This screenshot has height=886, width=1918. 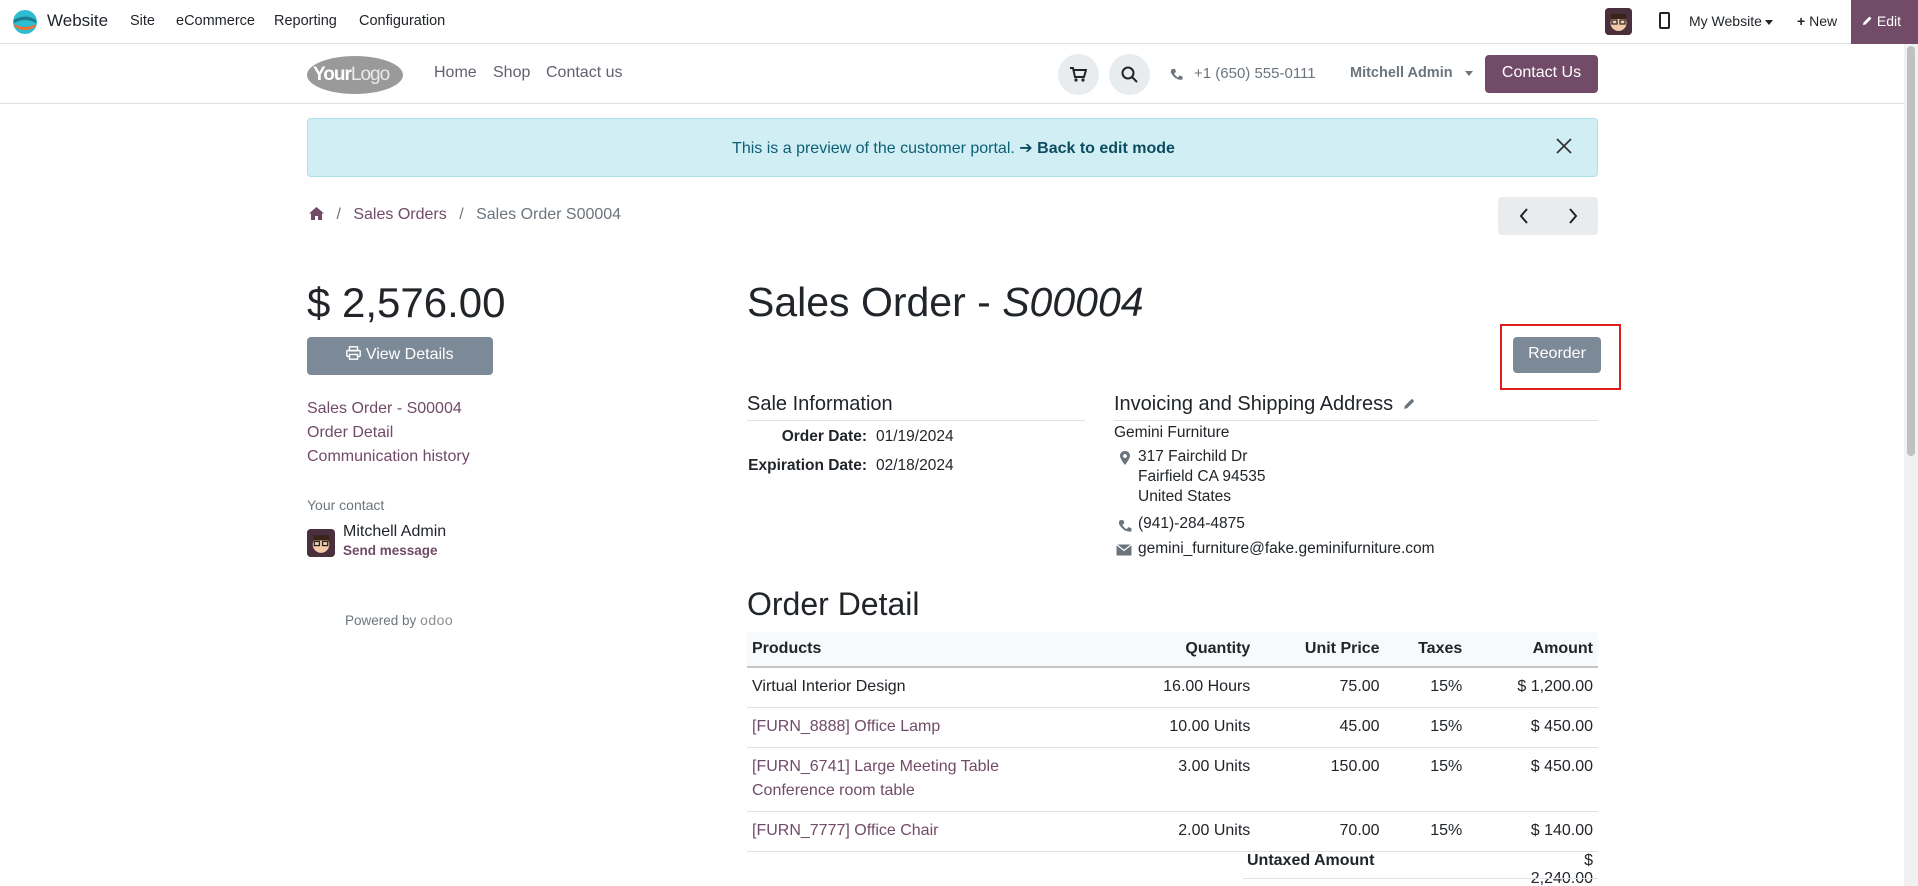 What do you see at coordinates (1664, 20) in the screenshot?
I see `mobile-preview-icon` at bounding box center [1664, 20].